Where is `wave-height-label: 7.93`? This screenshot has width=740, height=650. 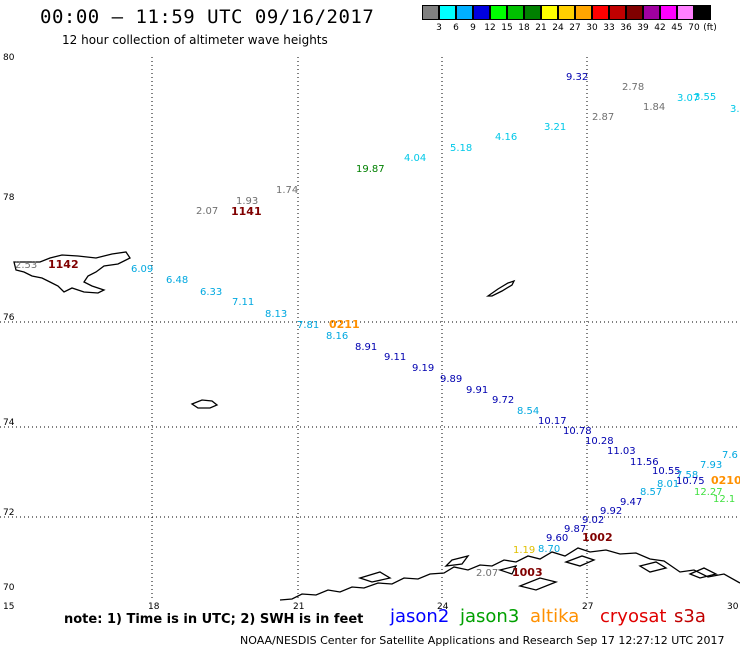
wave-height-label: 7.93 is located at coordinates (711, 465).